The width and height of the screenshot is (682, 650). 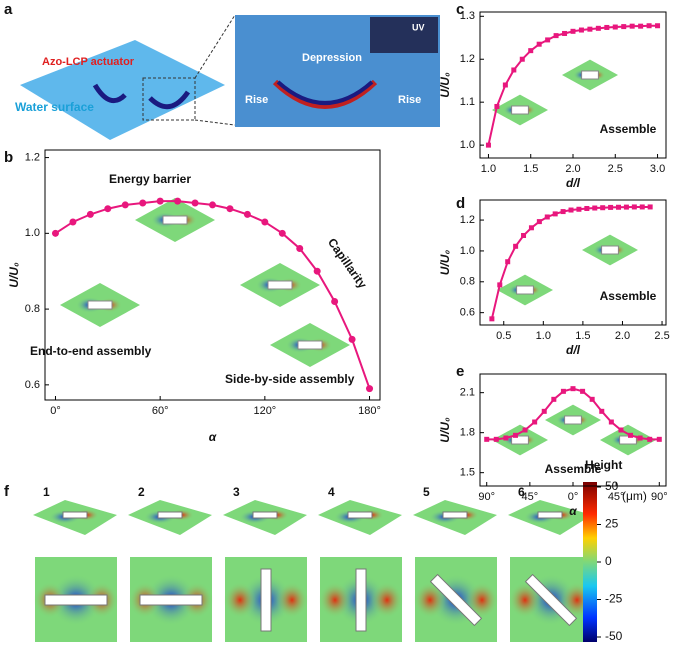 What do you see at coordinates (32, 157) in the screenshot?
I see `y-tick-label: 1.2` at bounding box center [32, 157].